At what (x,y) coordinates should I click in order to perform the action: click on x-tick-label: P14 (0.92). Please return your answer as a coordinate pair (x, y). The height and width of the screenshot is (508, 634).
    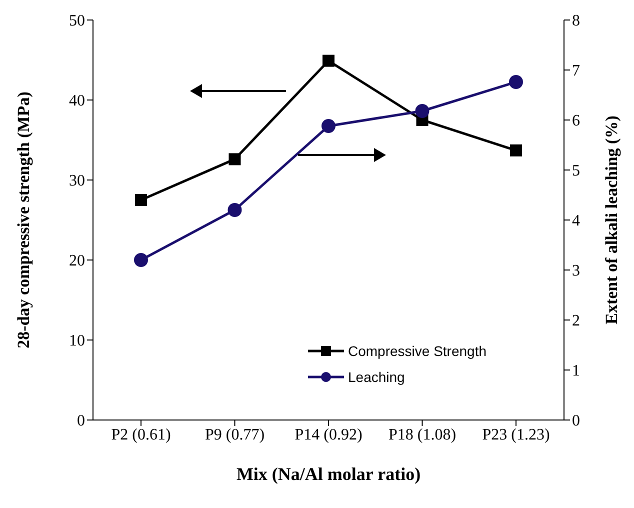
    Looking at the image, I should click on (328, 435).